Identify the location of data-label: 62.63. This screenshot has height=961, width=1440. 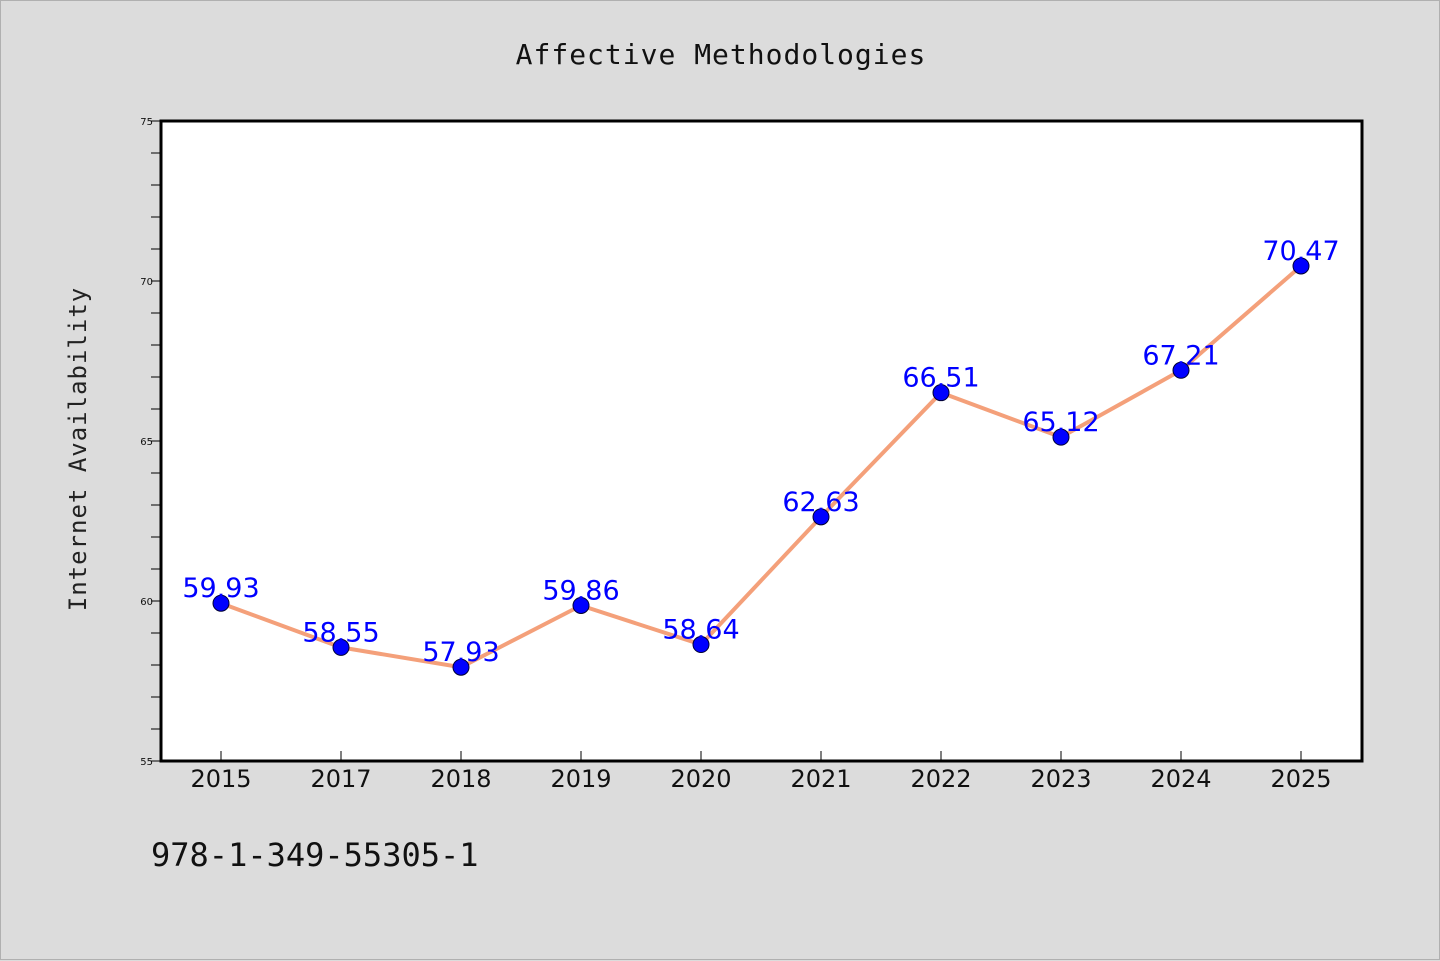
(820, 502).